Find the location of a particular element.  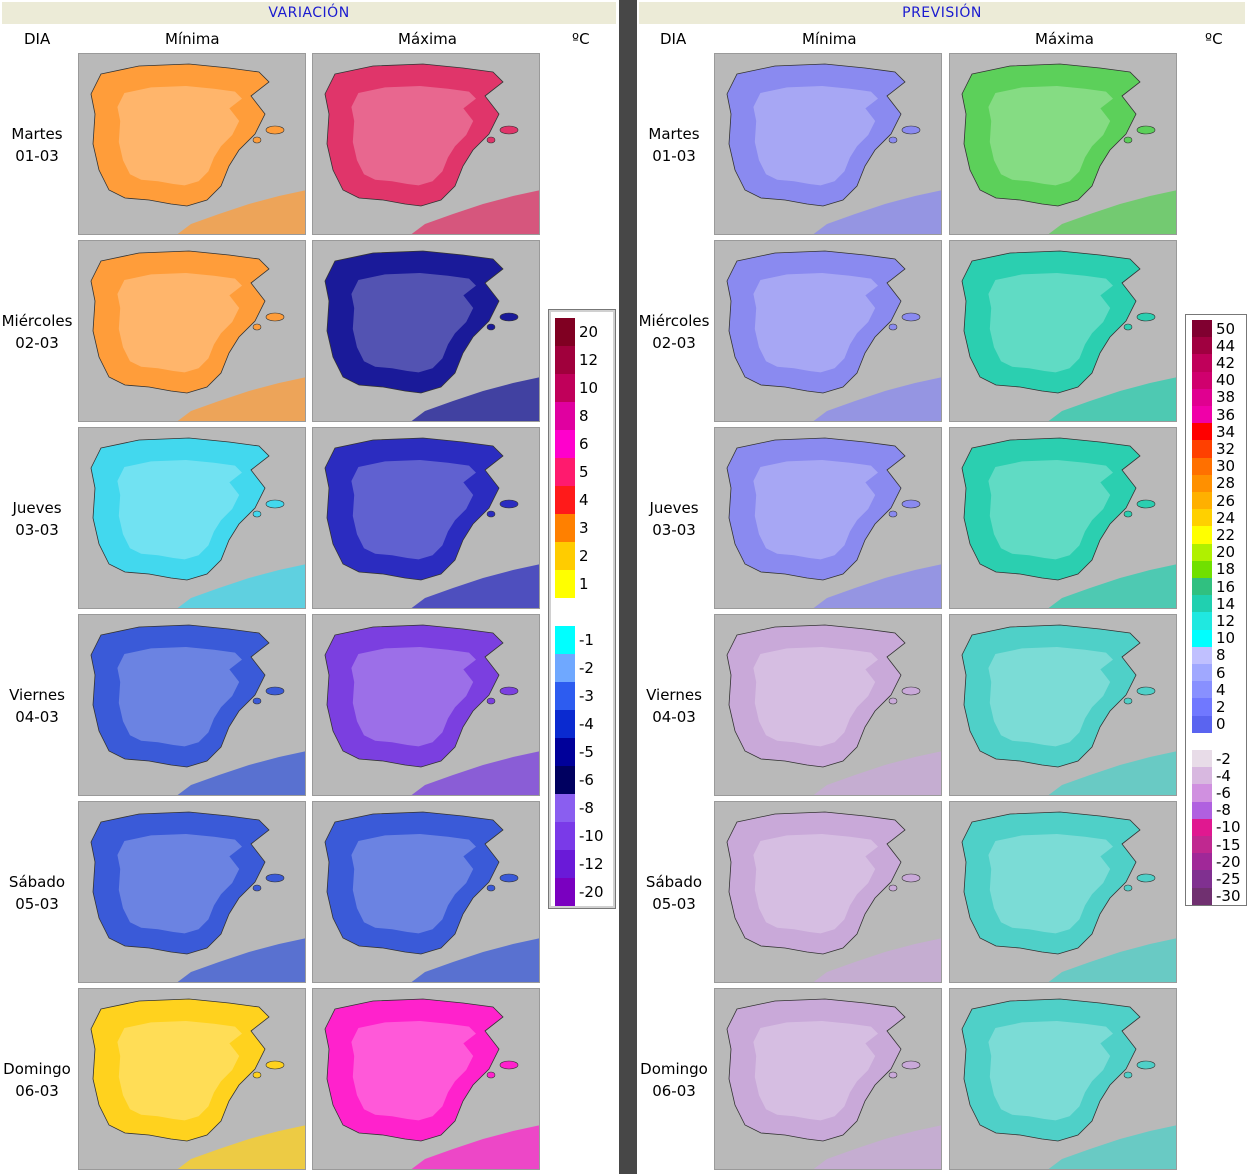

day-label: Viernes 04-03 is located at coordinates (38, 706).